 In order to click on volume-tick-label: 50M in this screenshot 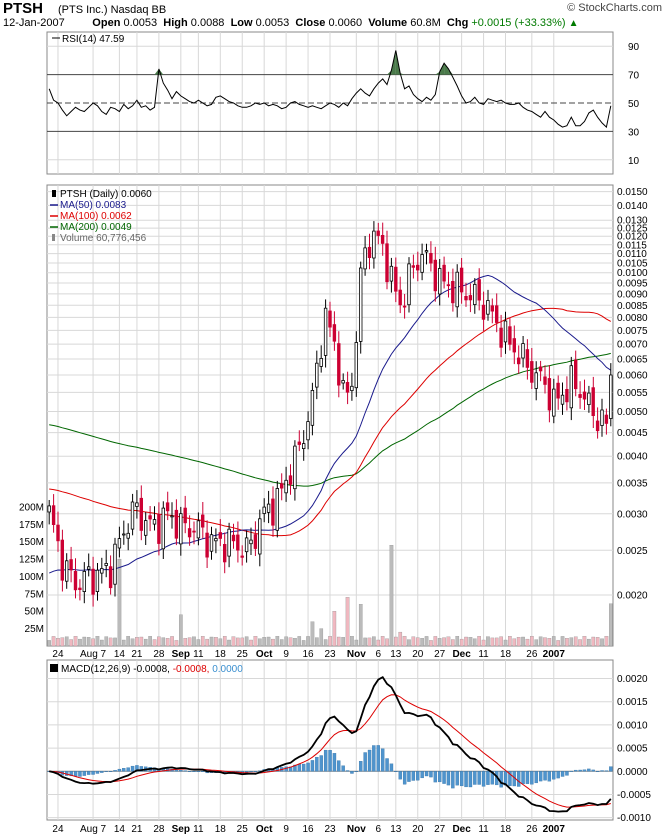, I will do `click(34, 612)`.